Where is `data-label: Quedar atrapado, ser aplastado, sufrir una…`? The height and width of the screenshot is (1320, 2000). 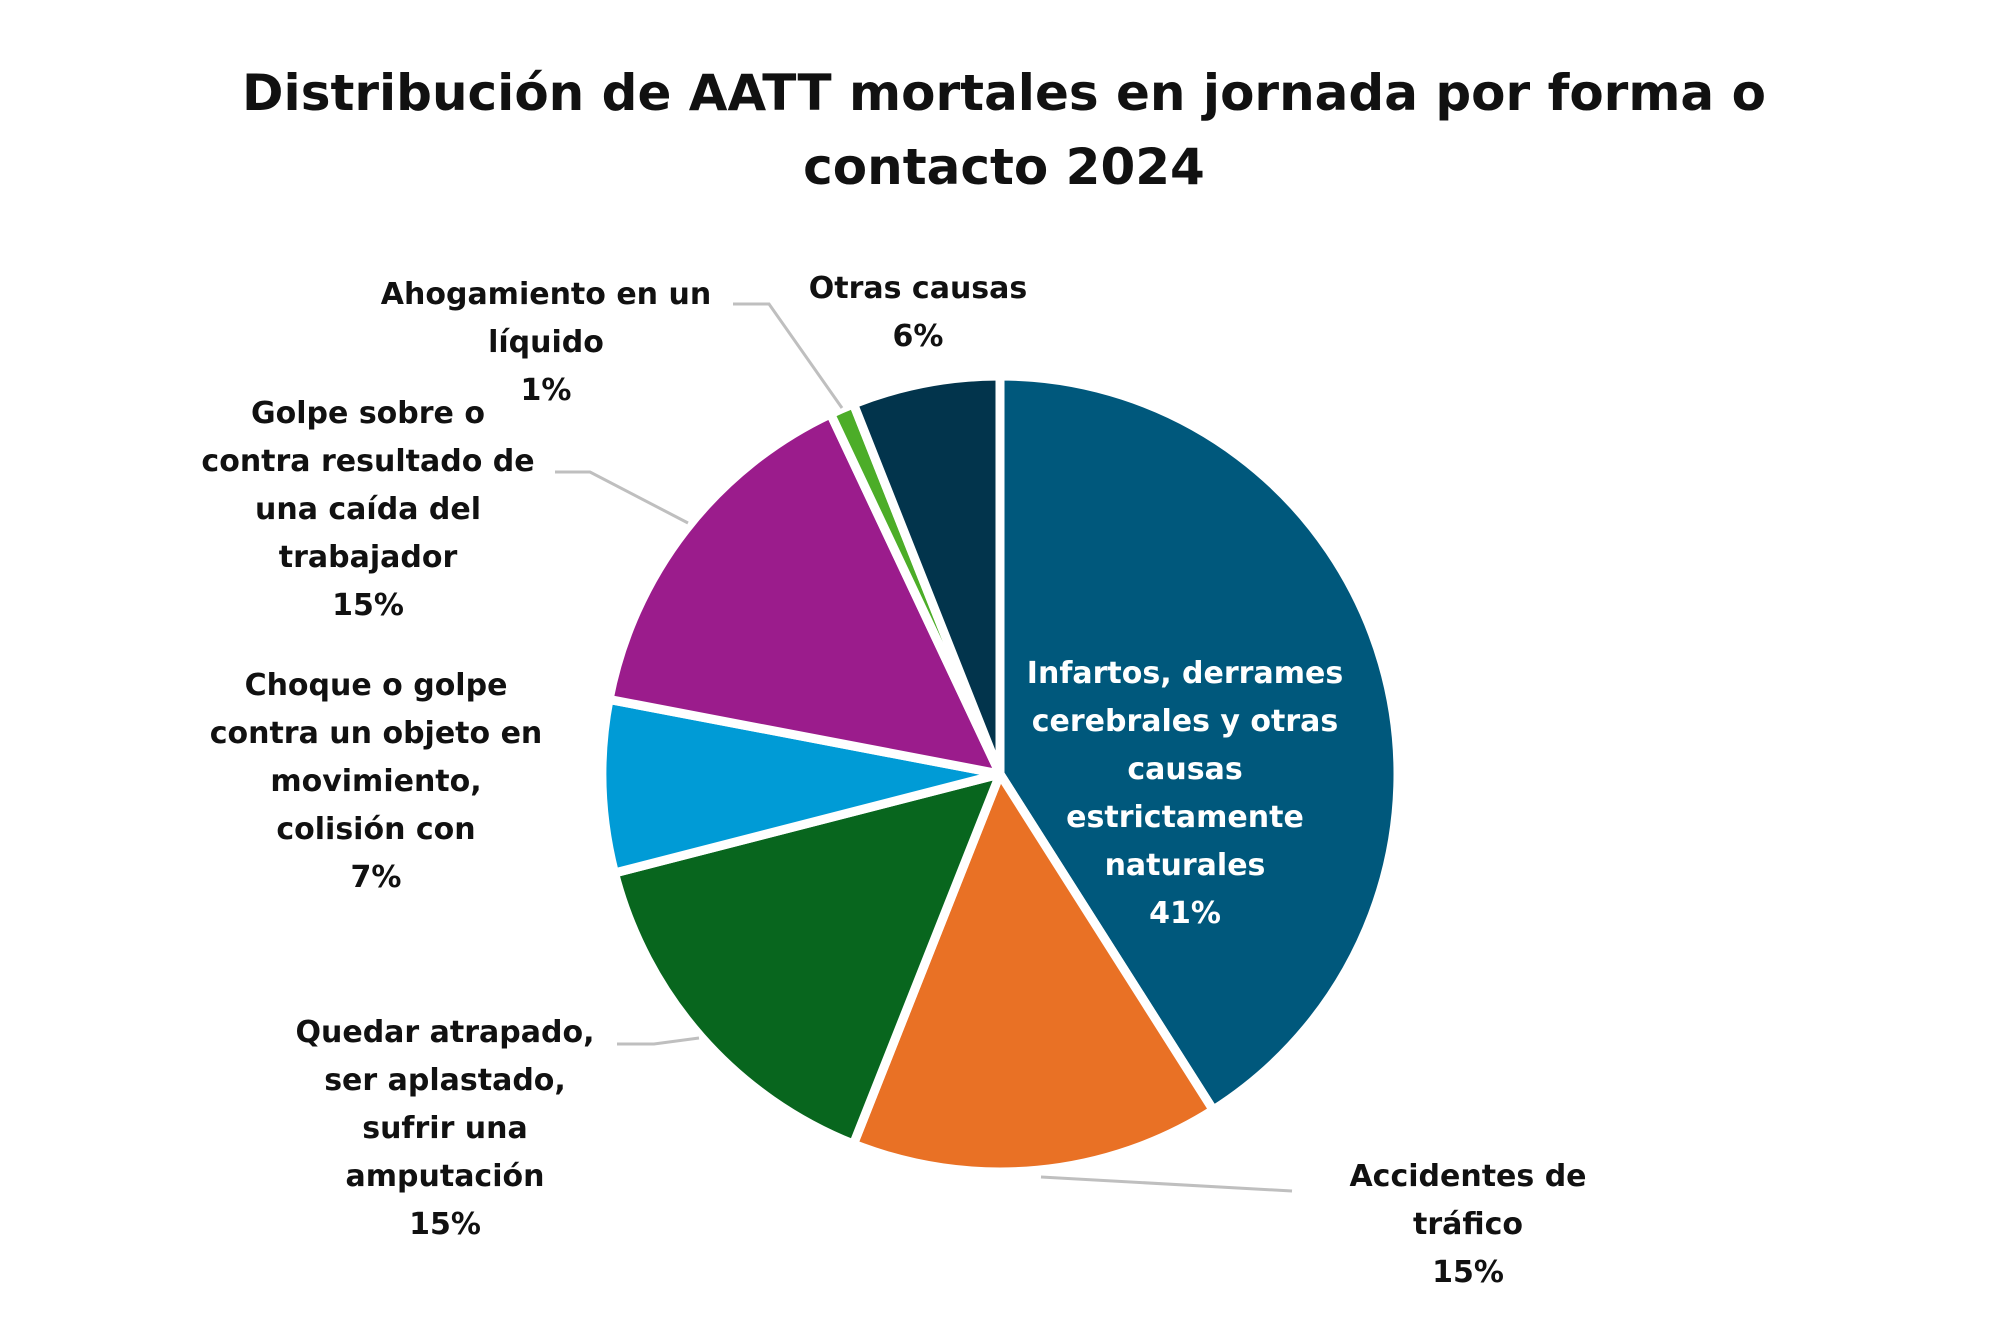 data-label: Quedar atrapado, ser aplastado, sufrir una… is located at coordinates (445, 1128).